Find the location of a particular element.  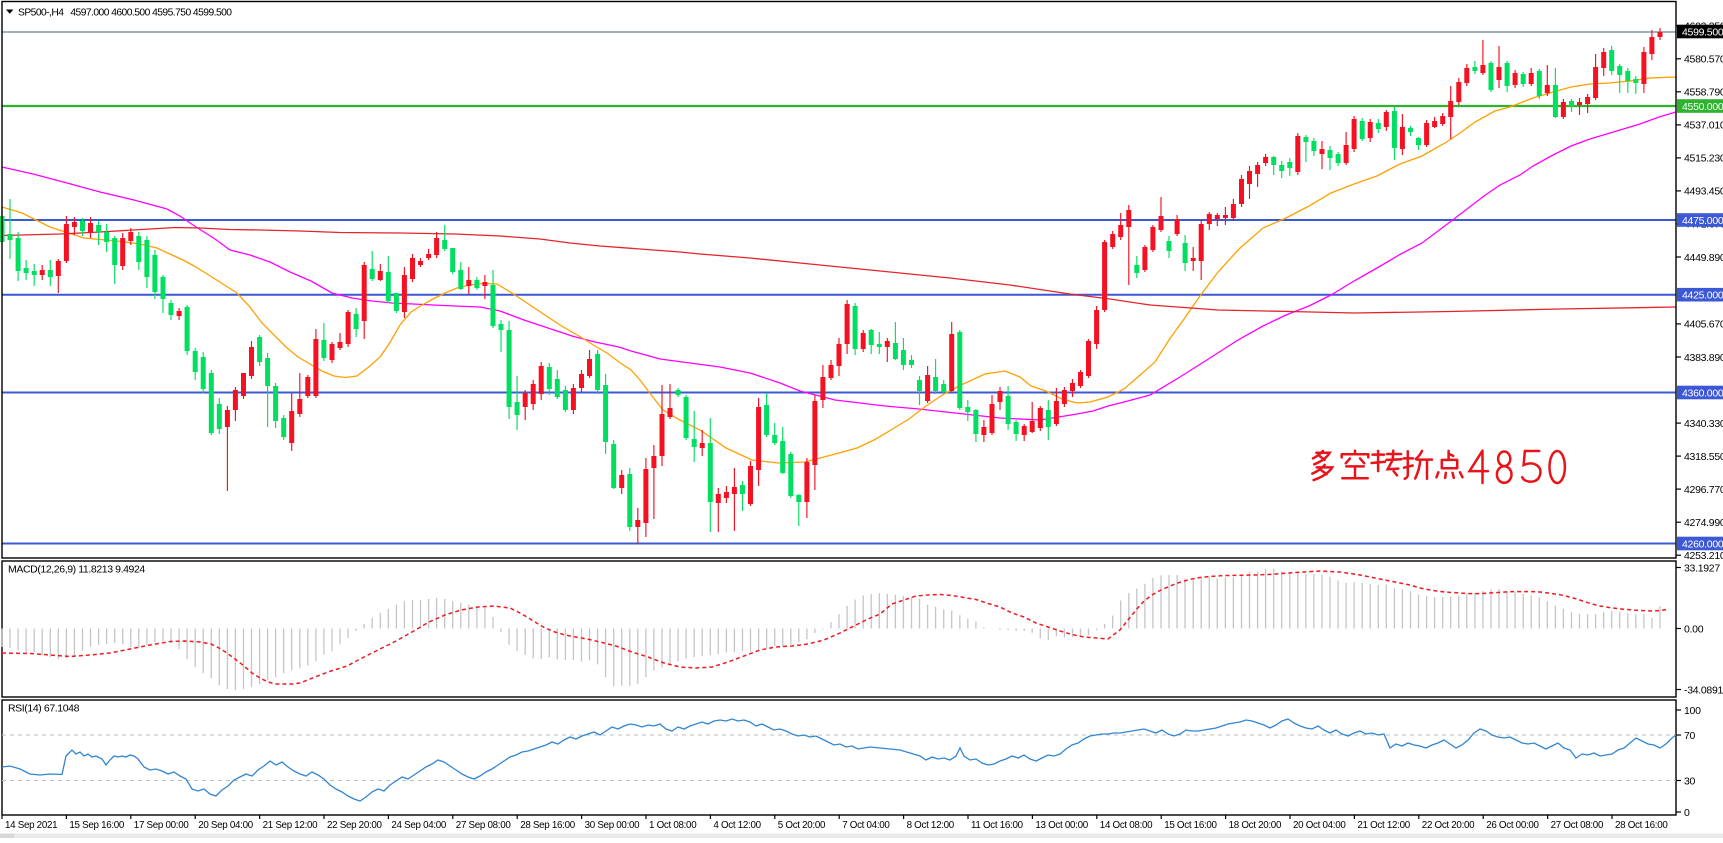

svg-text: -34.0891 is located at coordinates (1703, 690).